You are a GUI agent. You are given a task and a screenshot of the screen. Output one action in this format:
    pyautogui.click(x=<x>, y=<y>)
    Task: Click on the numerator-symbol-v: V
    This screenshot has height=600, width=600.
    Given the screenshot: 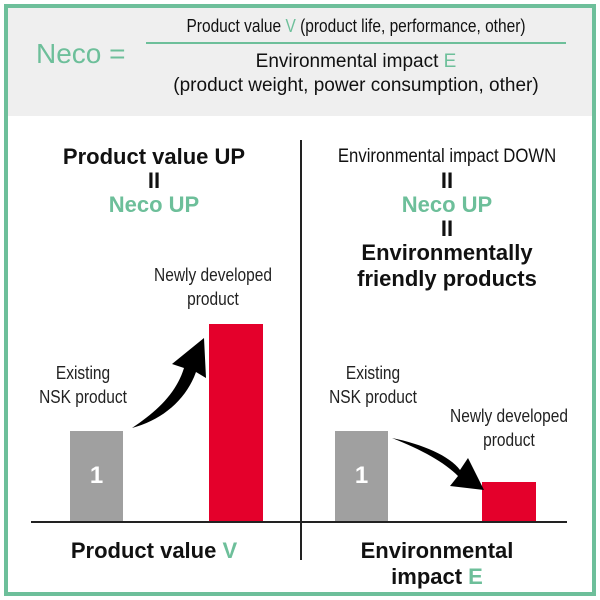 What is the action you would take?
    pyautogui.click(x=290, y=26)
    